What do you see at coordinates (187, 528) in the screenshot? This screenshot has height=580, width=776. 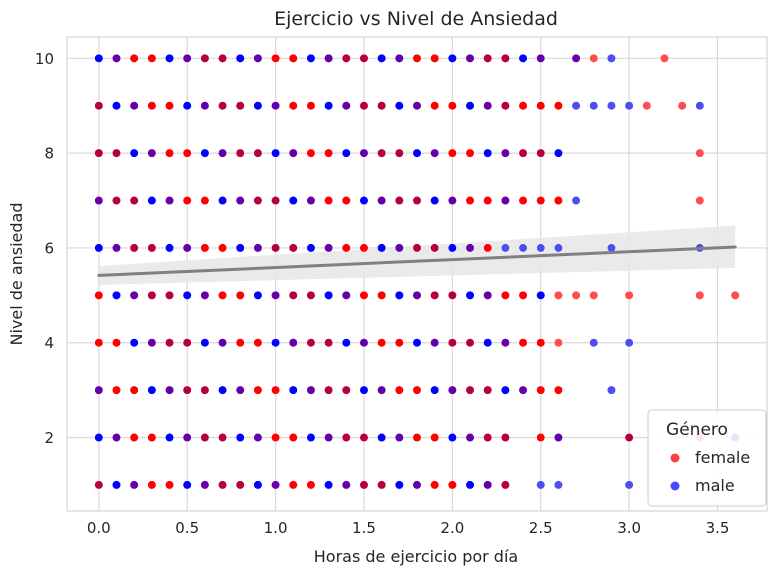 I see `x-tick-label: 0.5` at bounding box center [187, 528].